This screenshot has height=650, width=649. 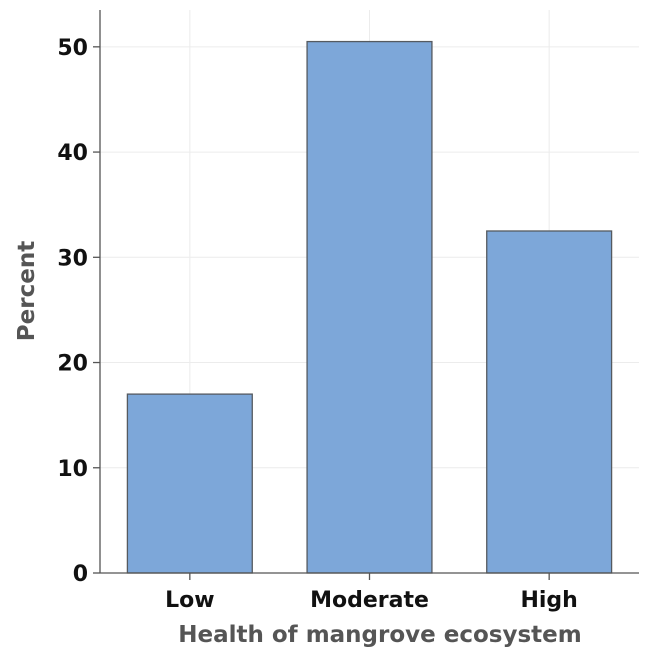 I want to click on x-tick-label: Moderate, so click(x=369, y=600).